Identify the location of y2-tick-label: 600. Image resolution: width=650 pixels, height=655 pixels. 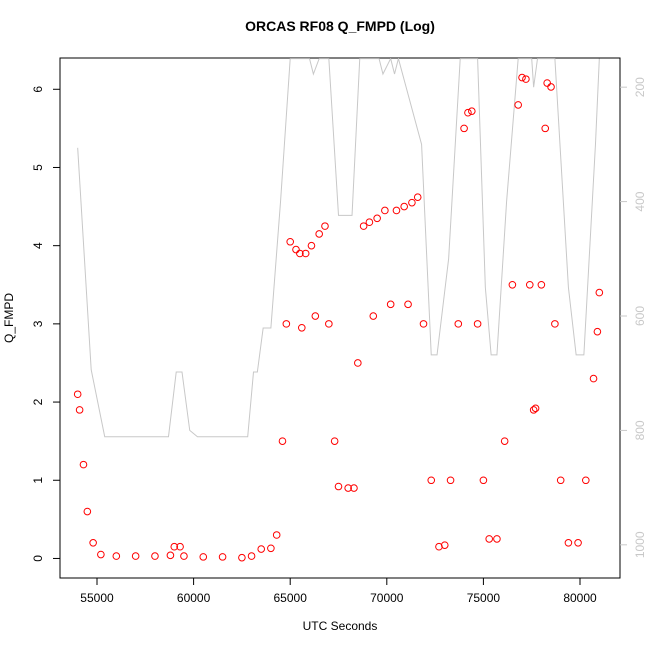
(640, 316).